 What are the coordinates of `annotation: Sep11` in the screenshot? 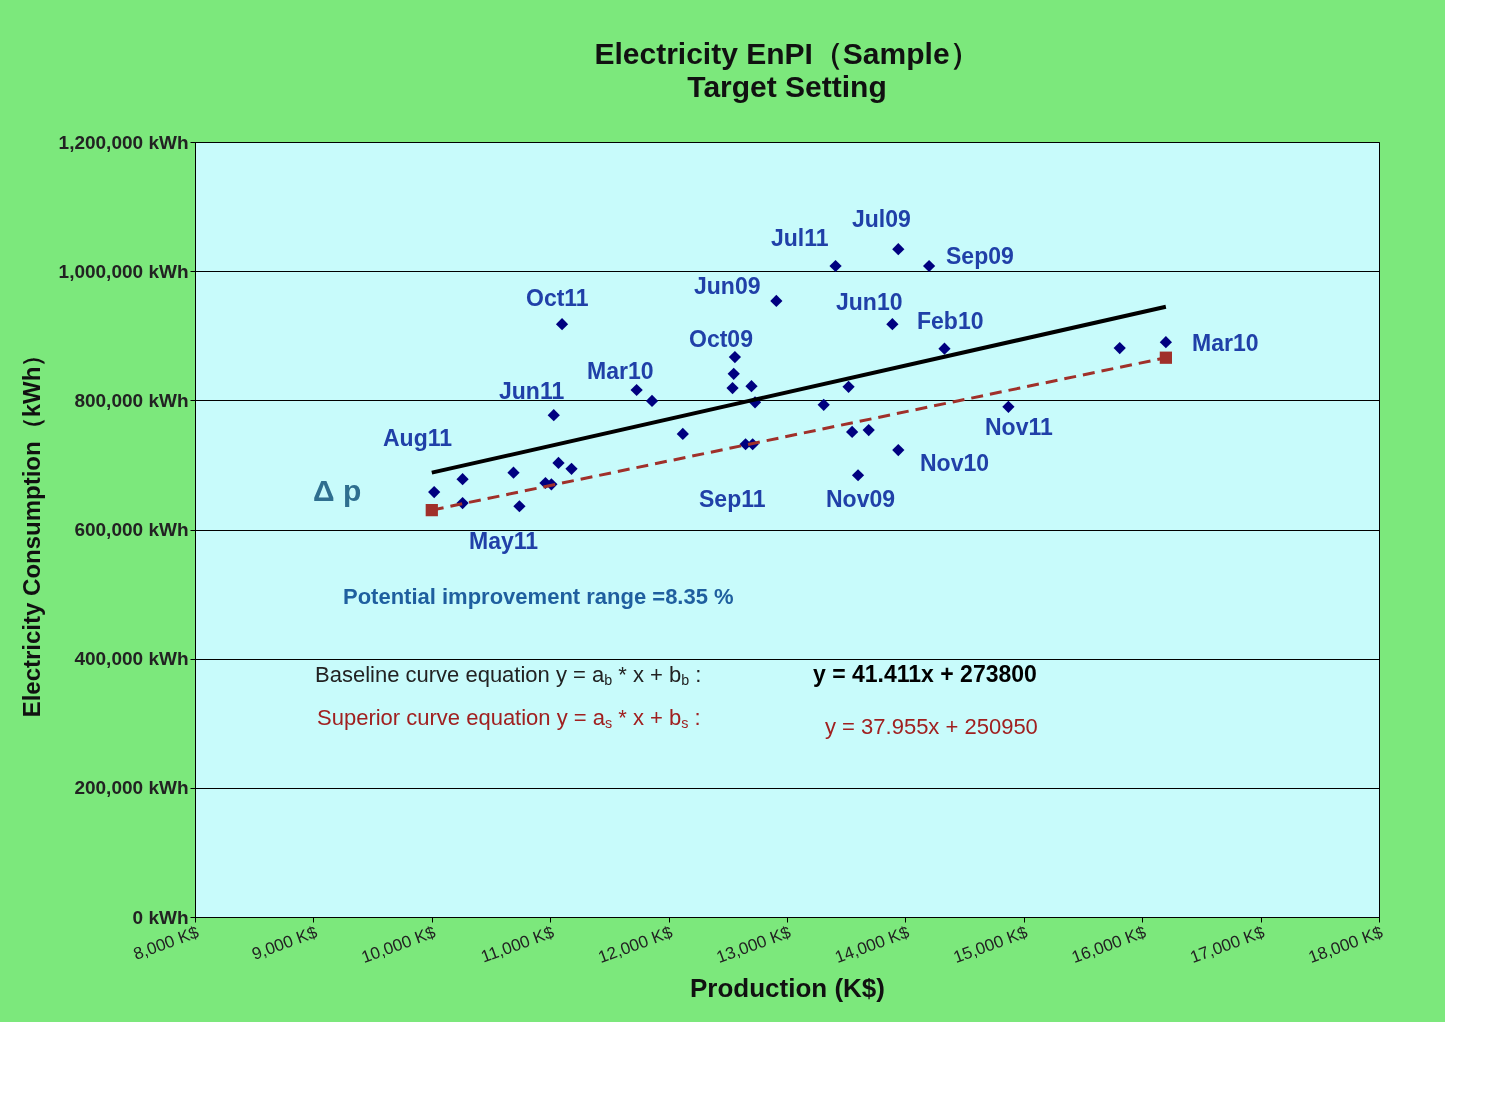 It's located at (732, 499).